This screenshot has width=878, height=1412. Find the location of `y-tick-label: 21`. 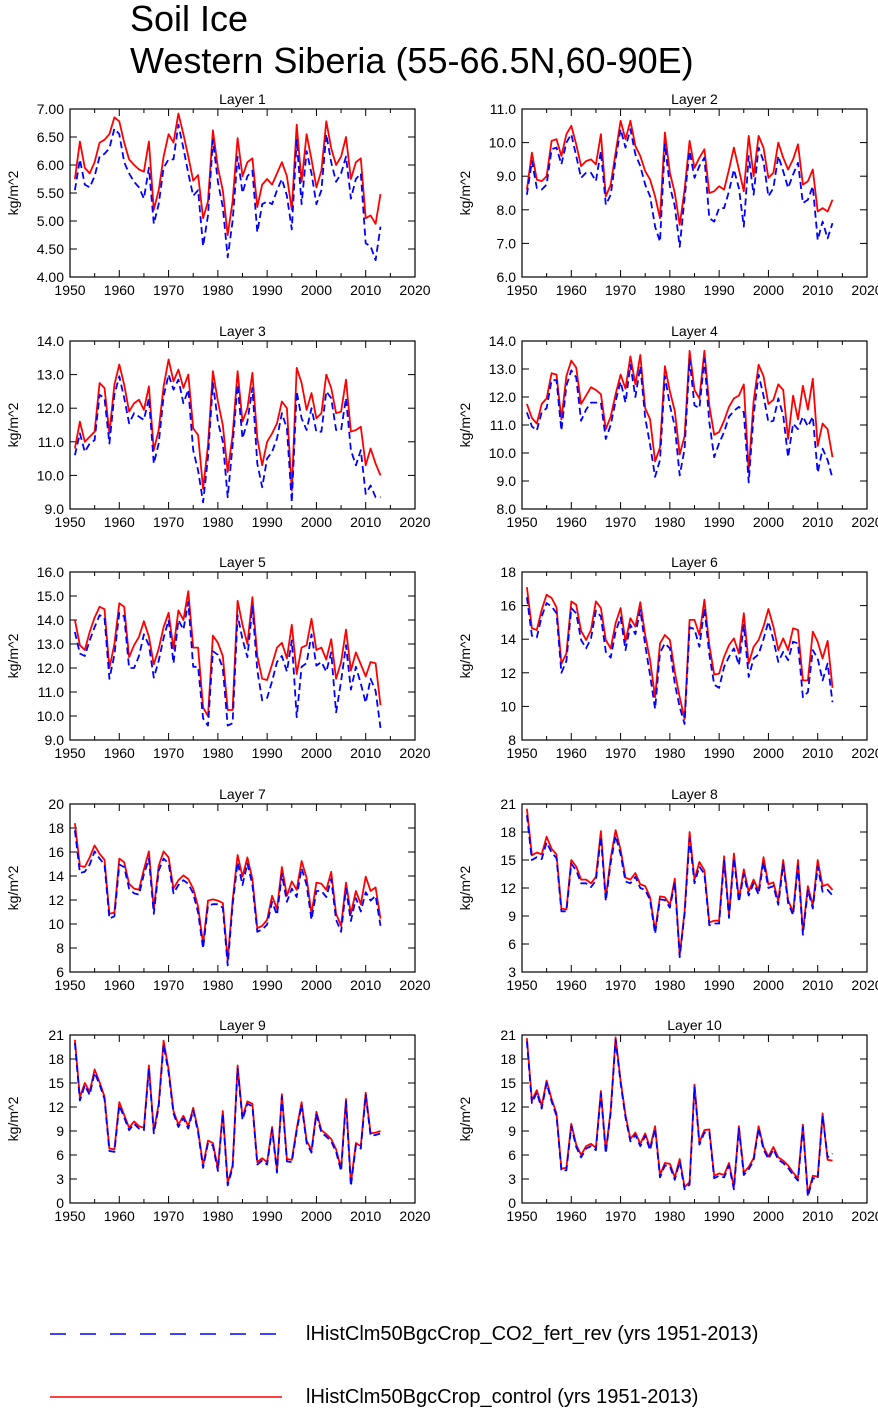

y-tick-label: 21 is located at coordinates (508, 804).